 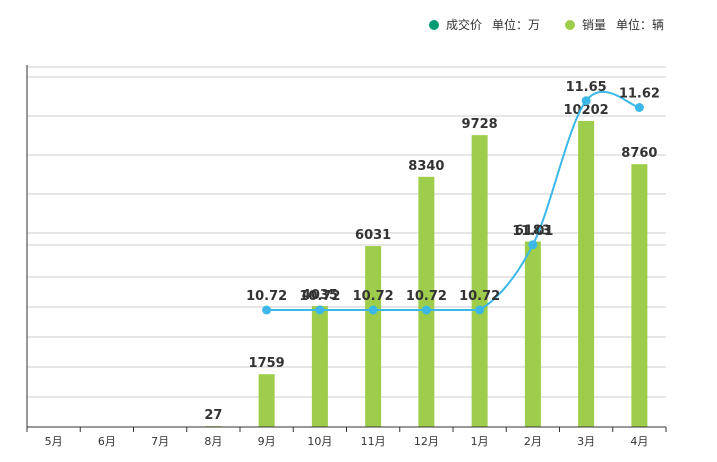 I want to click on bar-data-label: 27, so click(x=213, y=415).